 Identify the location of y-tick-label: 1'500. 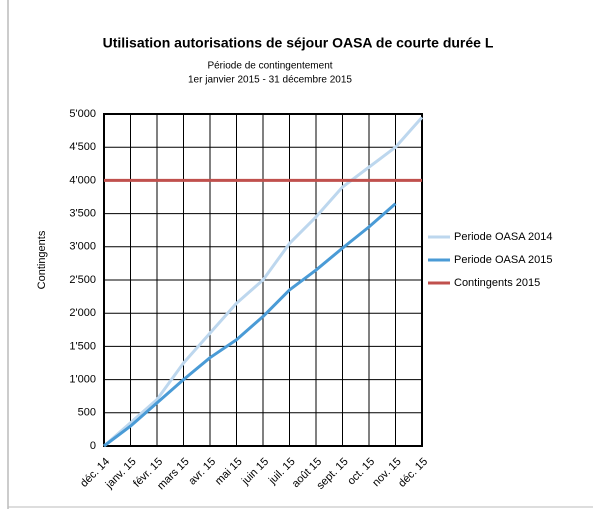
(82, 346).